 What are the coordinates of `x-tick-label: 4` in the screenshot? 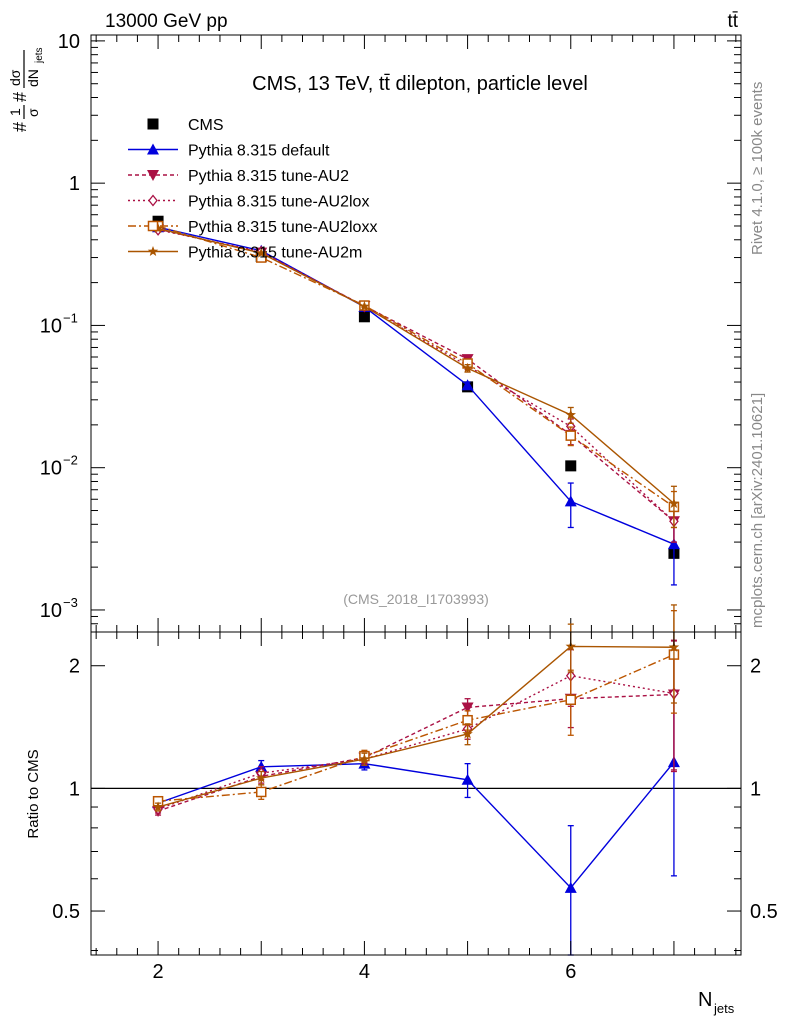 It's located at (364, 972).